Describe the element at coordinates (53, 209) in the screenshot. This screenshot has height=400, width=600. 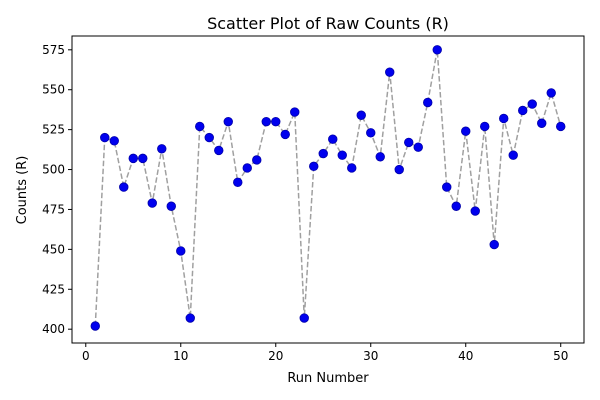
I see `y-tick-label: 475` at that location.